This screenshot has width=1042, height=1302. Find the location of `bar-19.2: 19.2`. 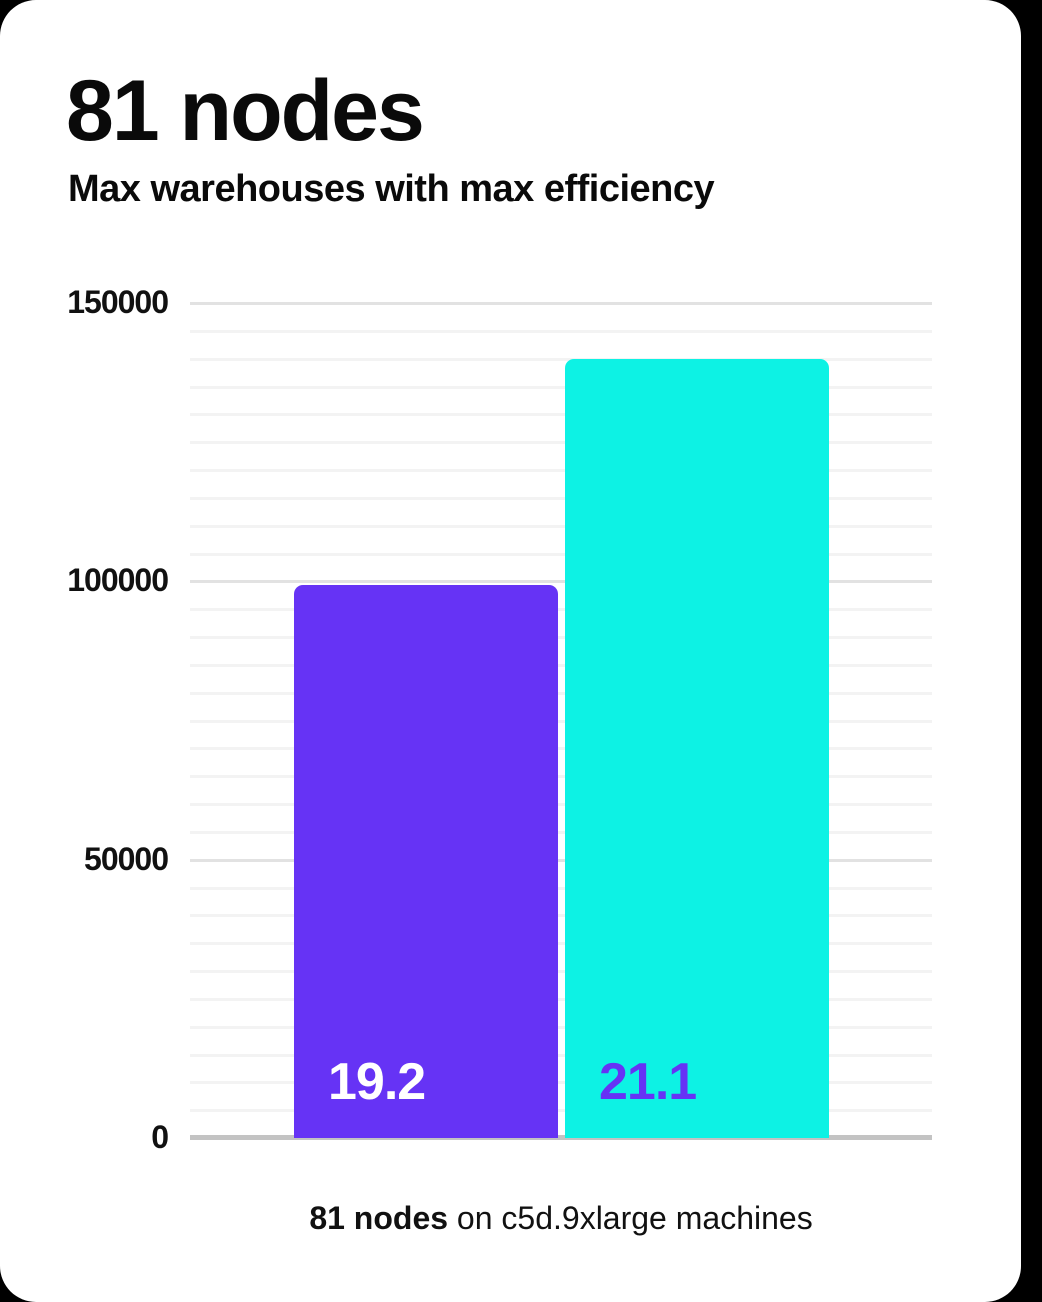

bar-19.2: 19.2 is located at coordinates (426, 861).